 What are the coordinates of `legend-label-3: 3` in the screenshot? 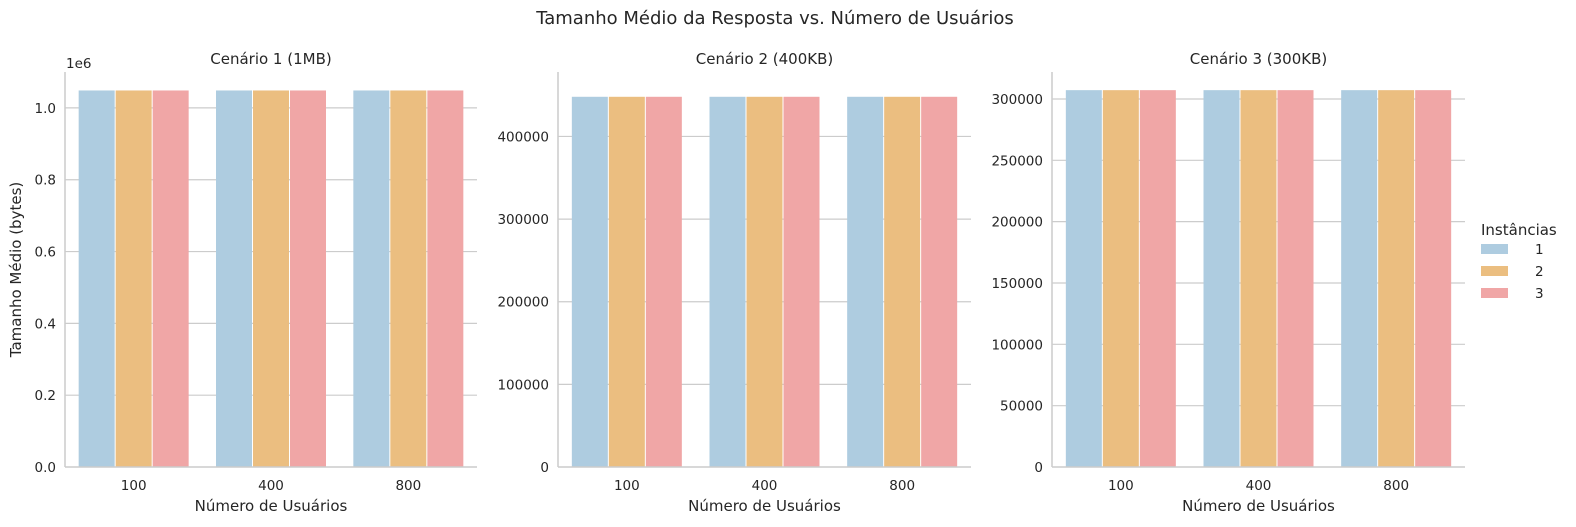 It's located at (1539, 294).